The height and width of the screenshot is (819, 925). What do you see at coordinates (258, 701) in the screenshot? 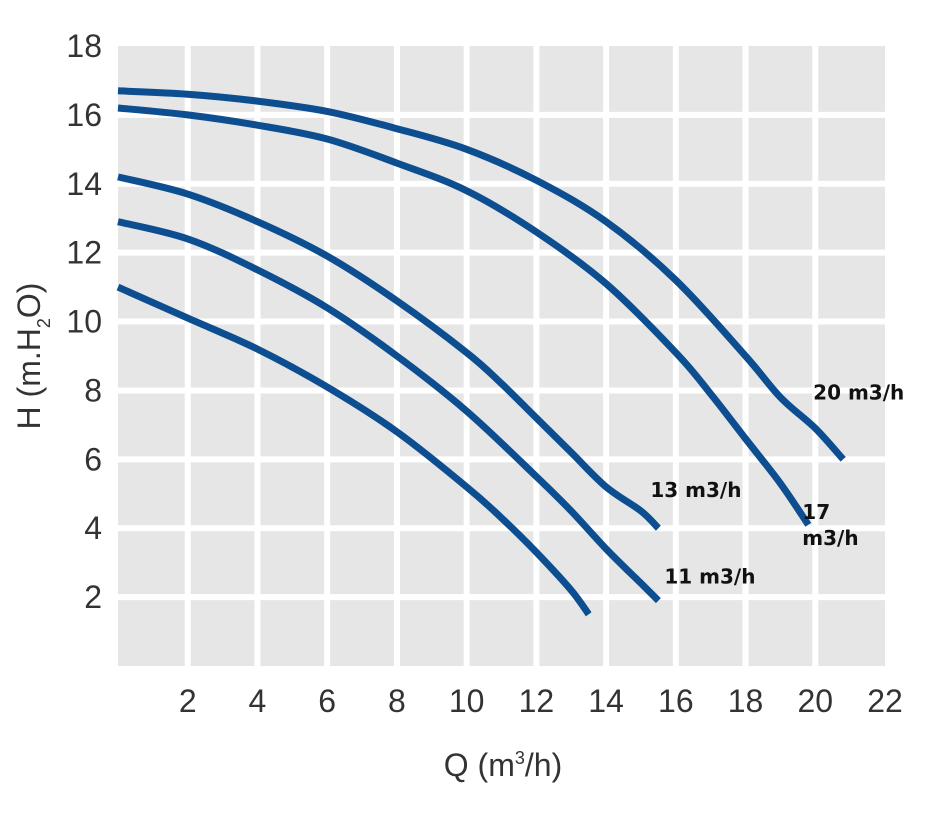
I see `x-tick-label: 4` at bounding box center [258, 701].